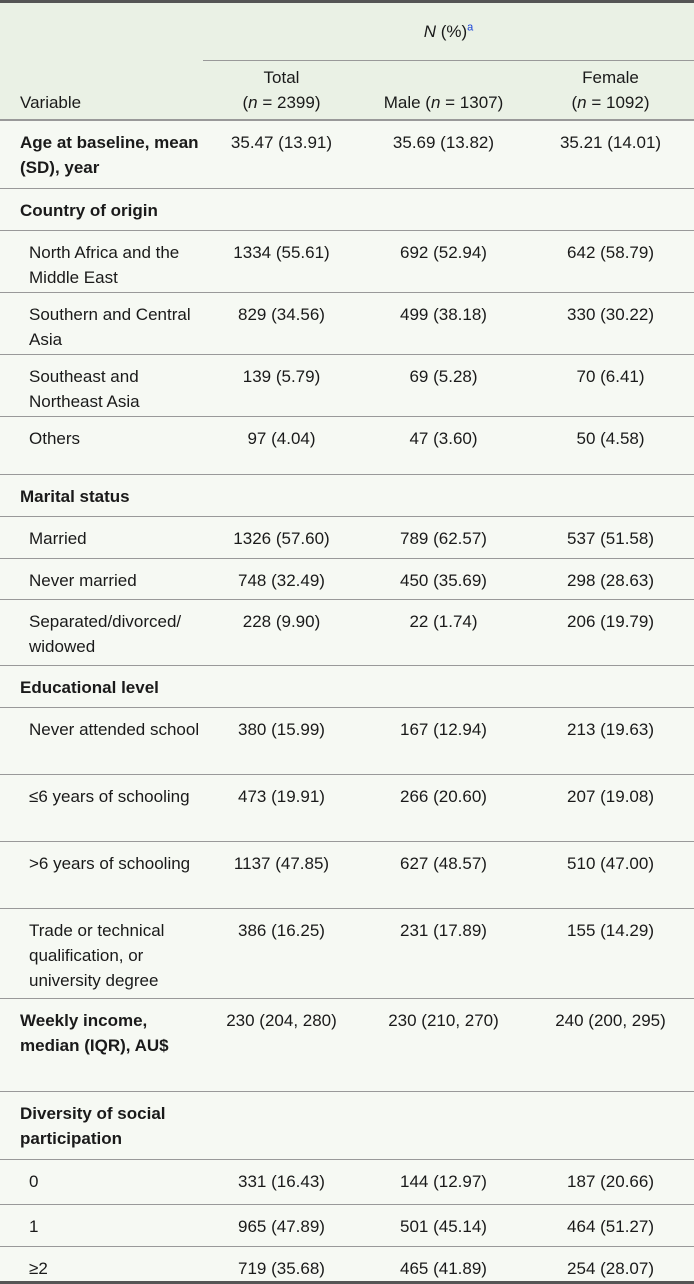 The height and width of the screenshot is (1284, 694). I want to click on group-label-n: N, so click(429, 31).